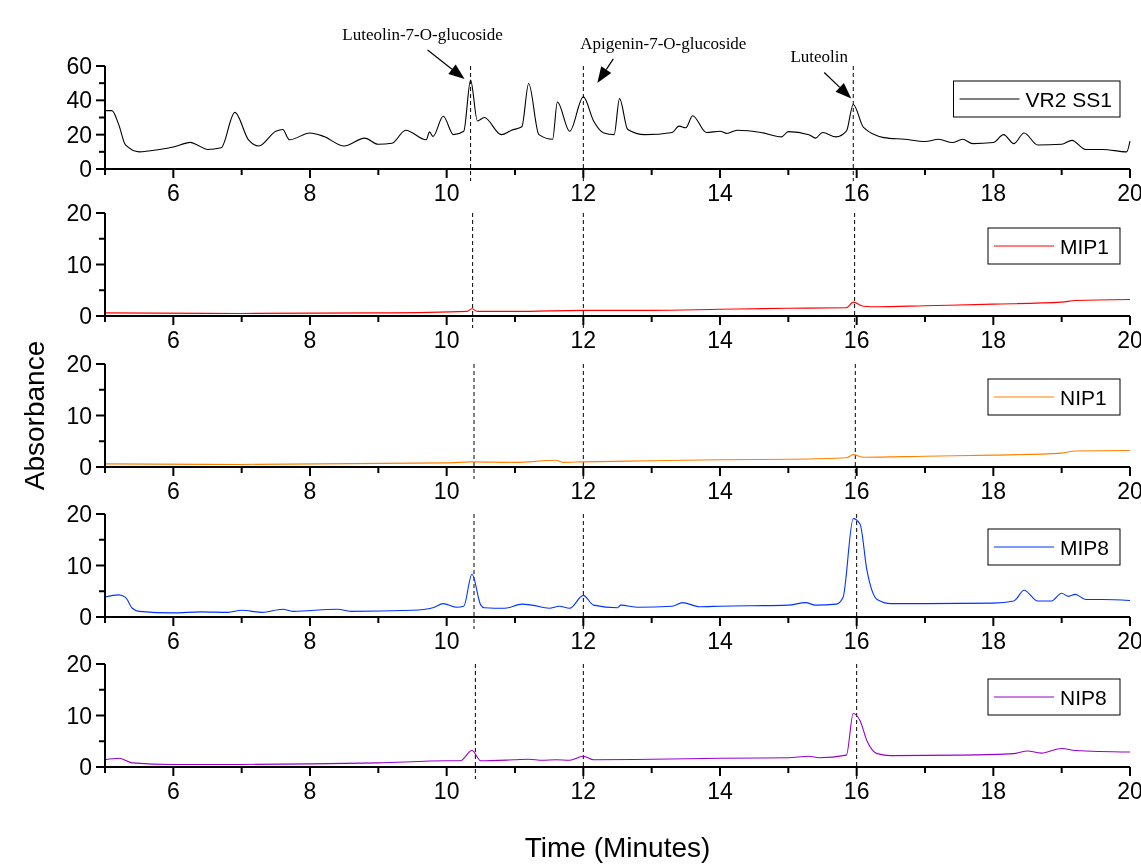 The image size is (1141, 864). Describe the element at coordinates (1083, 697) in the screenshot. I see `legend-label: NIP8` at that location.